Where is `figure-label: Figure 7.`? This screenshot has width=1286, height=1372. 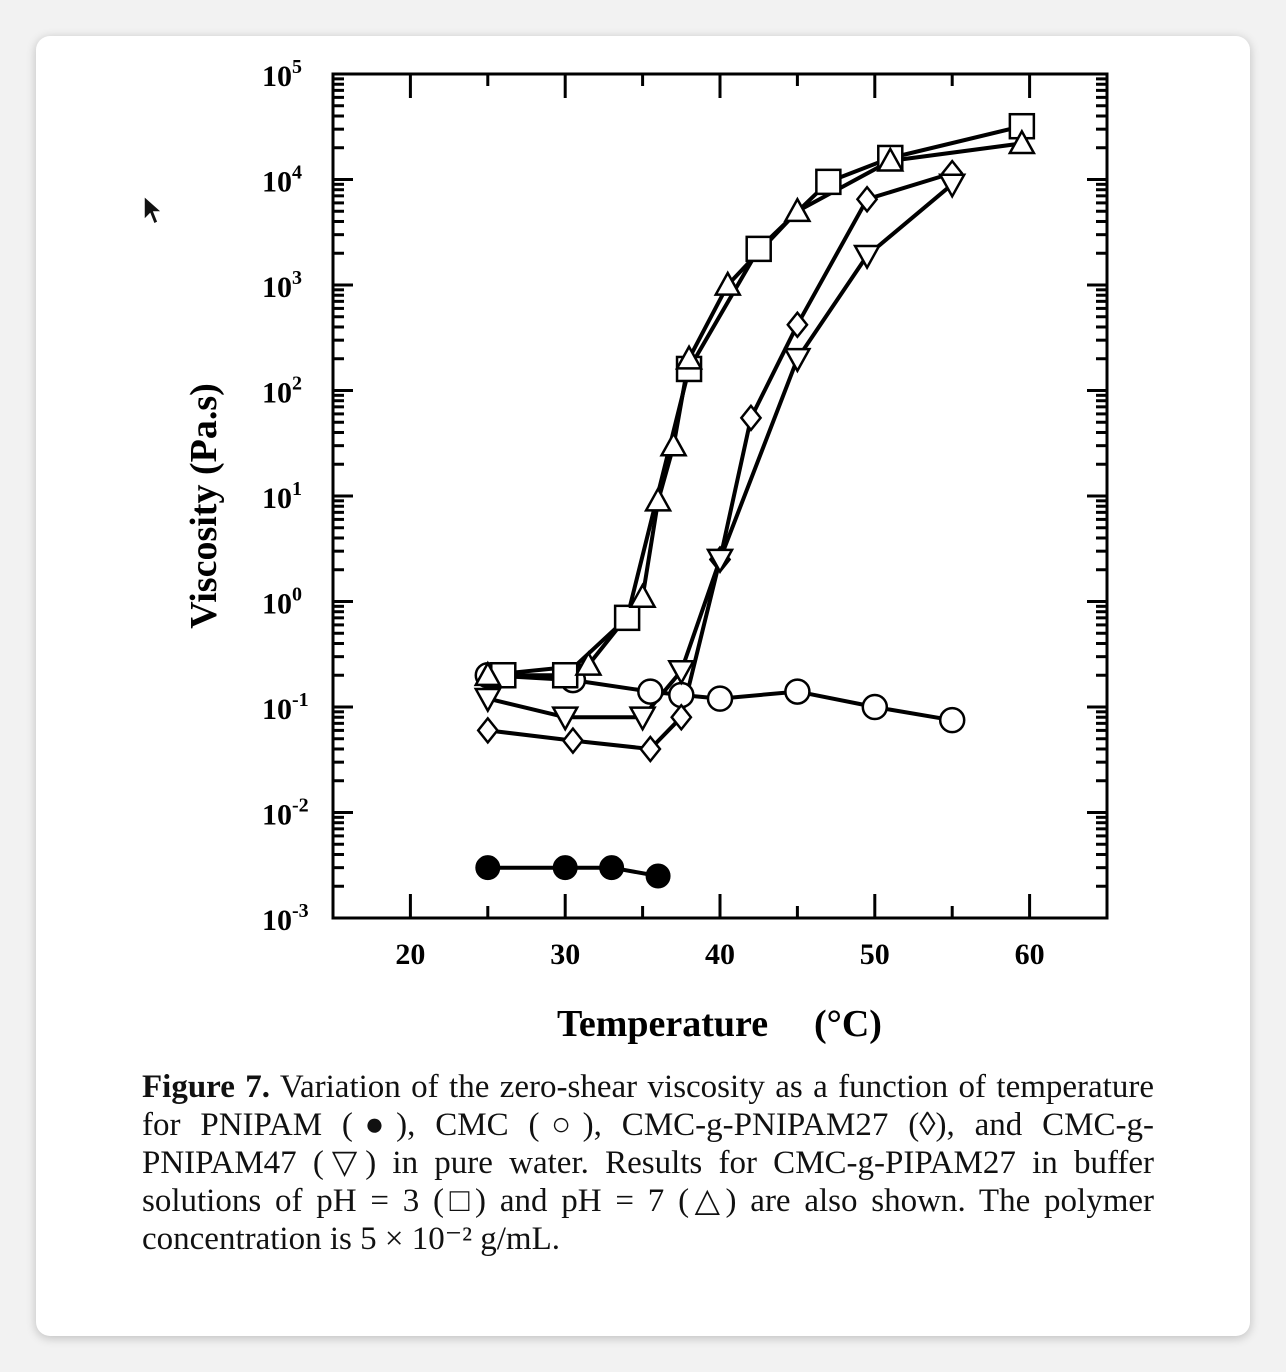
figure-label: Figure 7. is located at coordinates (206, 1087).